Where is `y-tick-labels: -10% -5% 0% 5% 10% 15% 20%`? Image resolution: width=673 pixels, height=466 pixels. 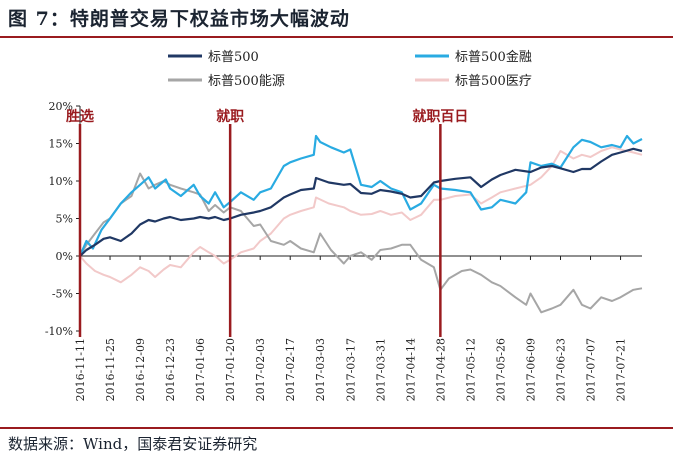
y-tick-labels: -10% -5% 0% 5% 10% 15% 20% is located at coordinates (59, 219).